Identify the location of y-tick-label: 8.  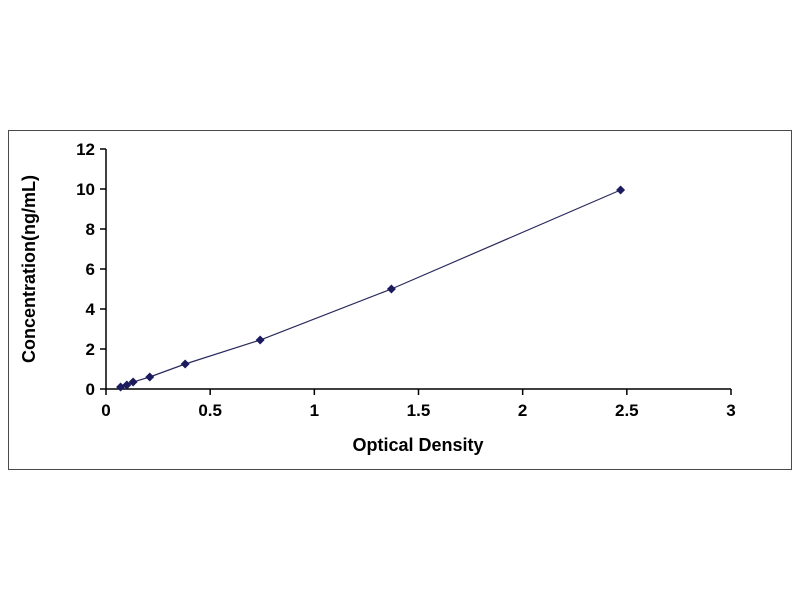
(90, 229).